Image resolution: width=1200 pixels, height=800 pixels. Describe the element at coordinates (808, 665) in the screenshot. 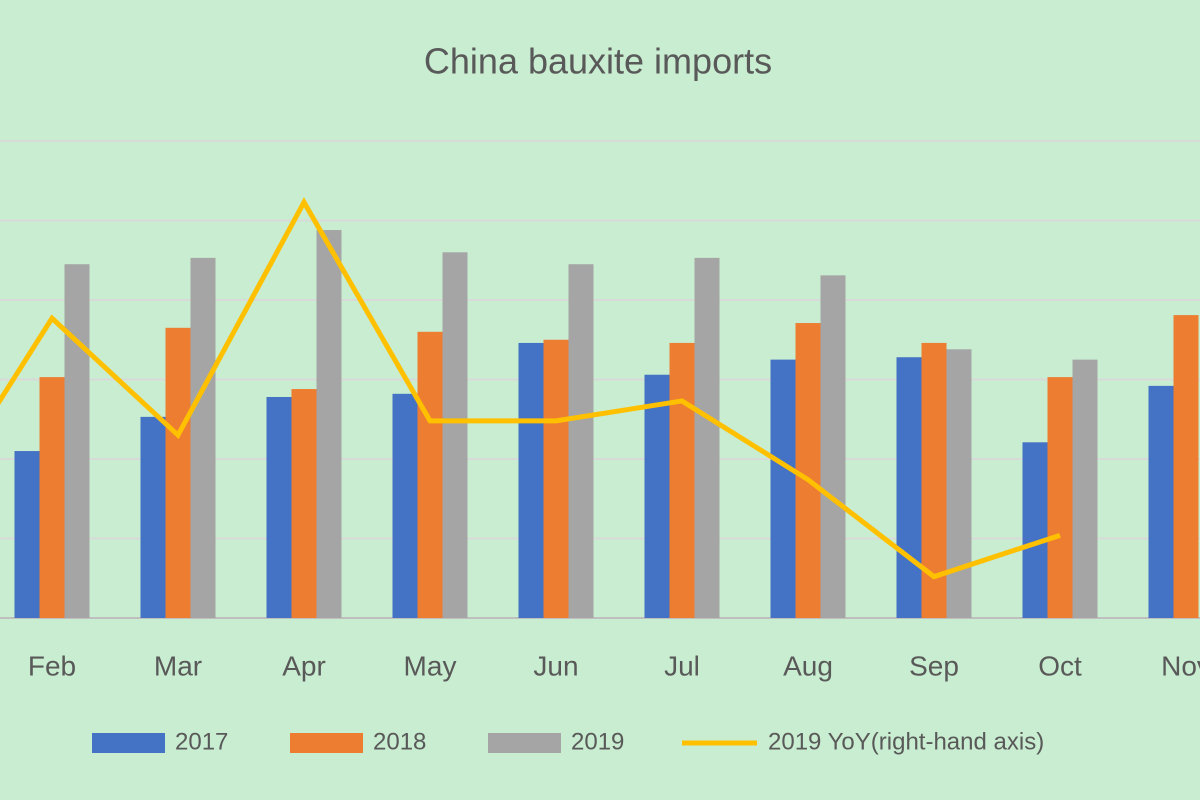

I see `x-tick-label: Aug` at that location.